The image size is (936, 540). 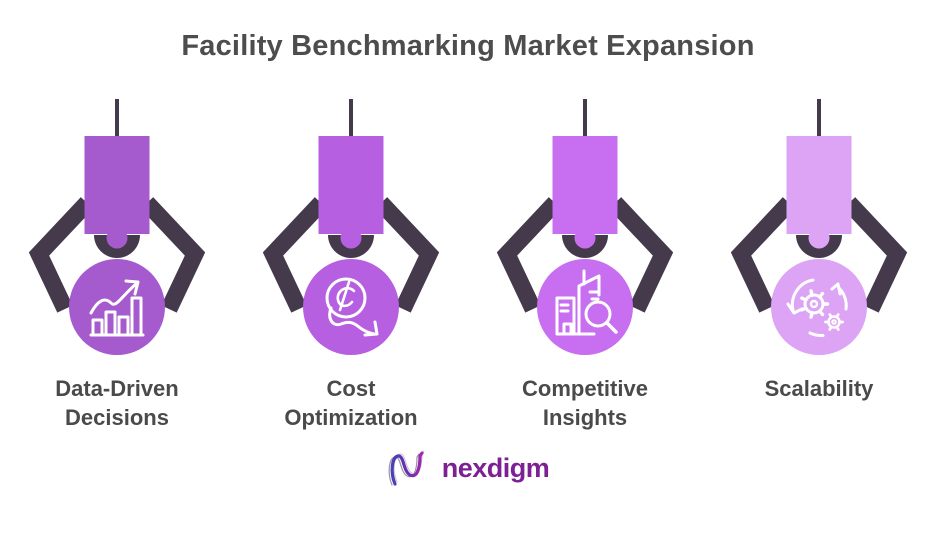 I want to click on buildings-magnifier-icon, so click(x=586, y=302).